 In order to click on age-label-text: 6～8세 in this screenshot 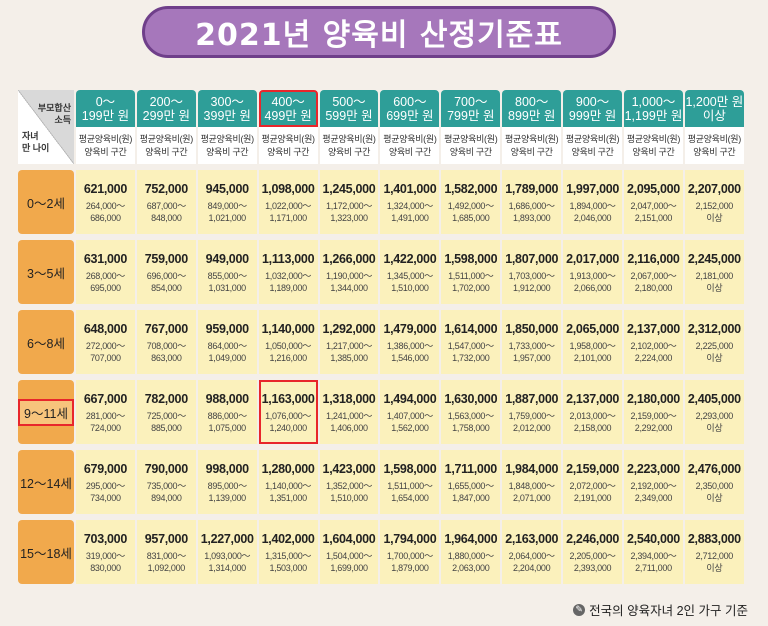, I will do `click(46, 343)`.